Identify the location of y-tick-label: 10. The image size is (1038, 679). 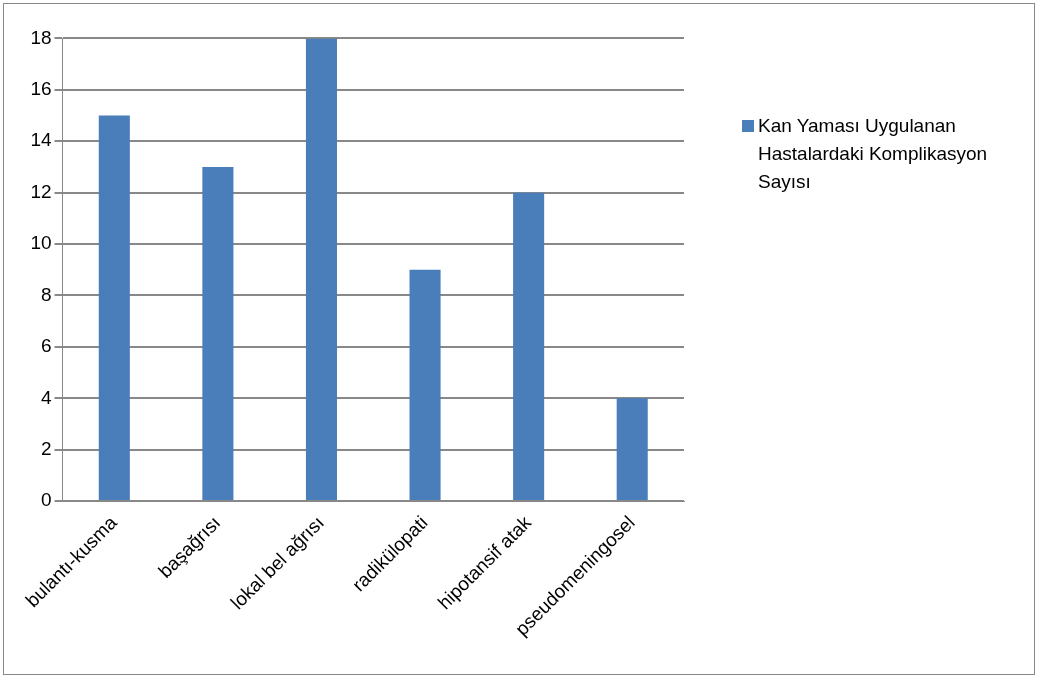
(41, 243).